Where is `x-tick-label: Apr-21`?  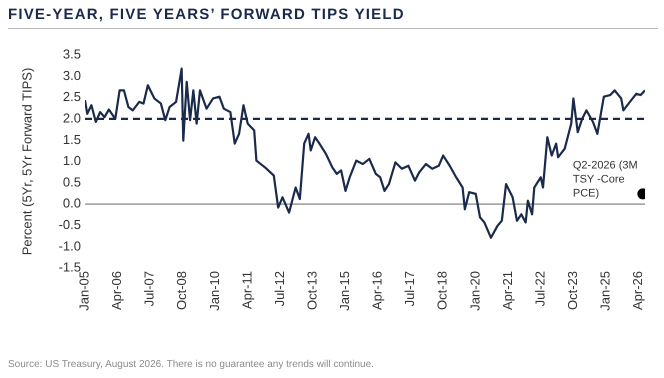
x-tick-label: Apr-21 is located at coordinates (507, 290).